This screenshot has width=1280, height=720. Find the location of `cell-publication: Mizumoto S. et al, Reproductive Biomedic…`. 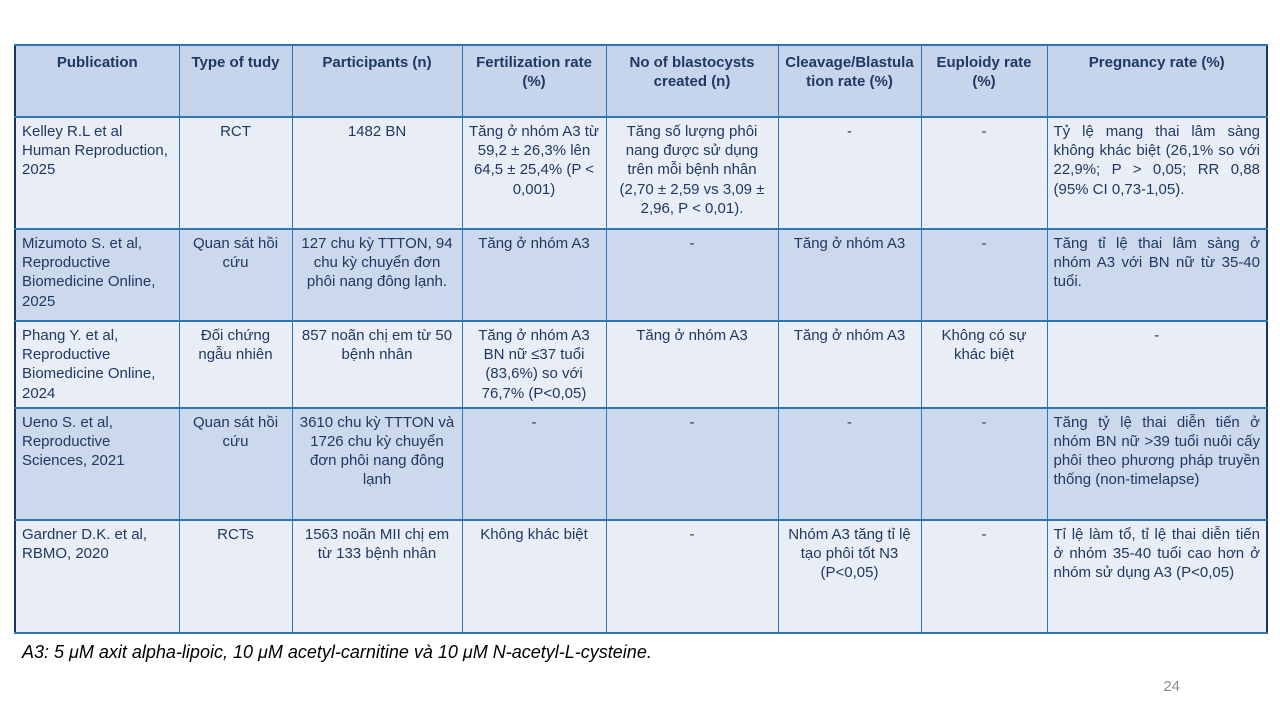

cell-publication: Mizumoto S. et al, Reproductive Biomedic… is located at coordinates (97, 275).